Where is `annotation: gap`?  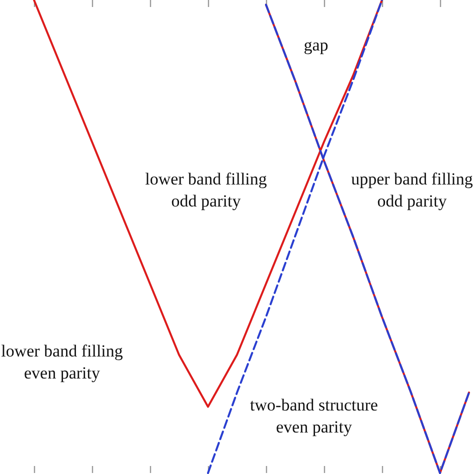
annotation: gap is located at coordinates (316, 45).